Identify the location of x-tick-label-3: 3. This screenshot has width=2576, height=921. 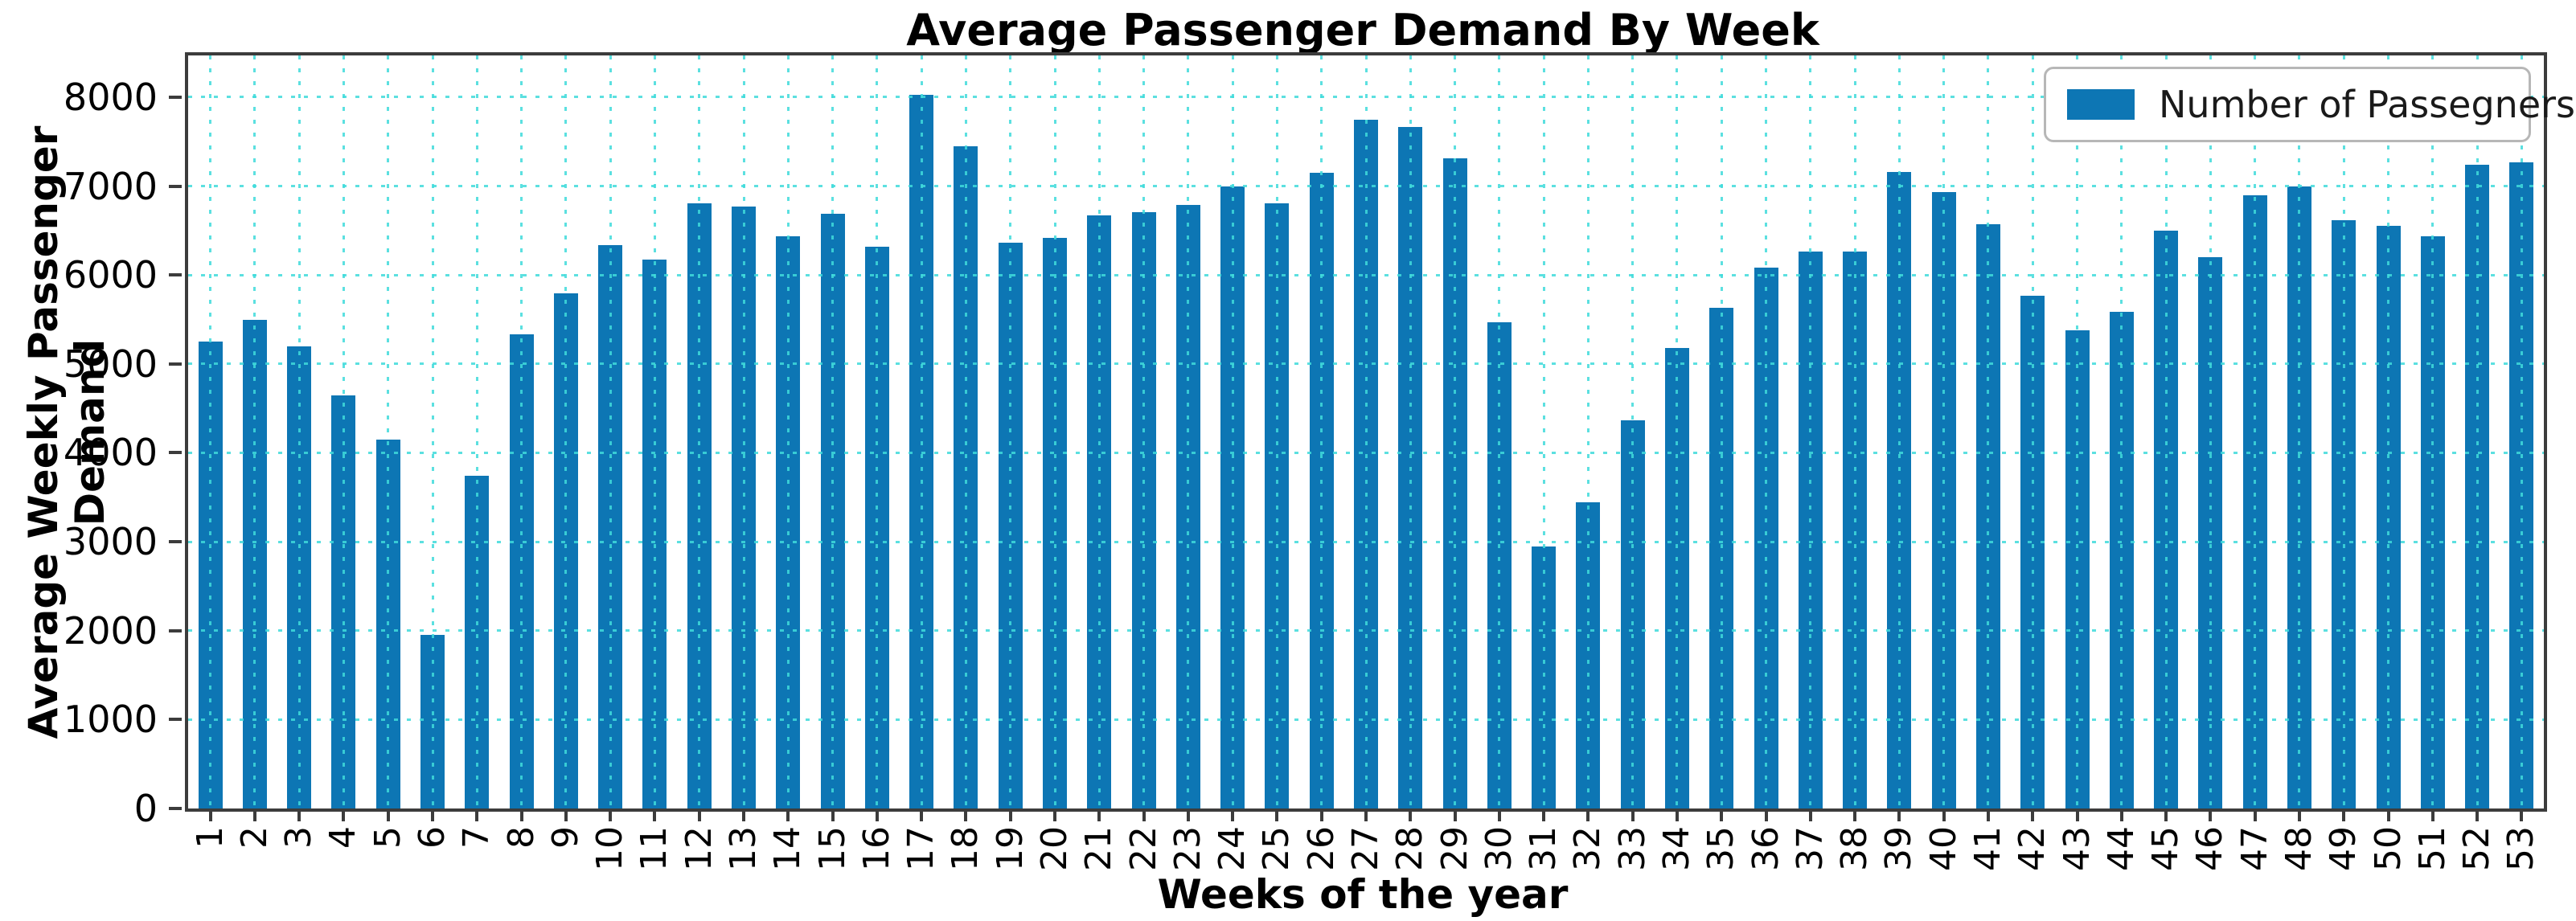
(299, 837).